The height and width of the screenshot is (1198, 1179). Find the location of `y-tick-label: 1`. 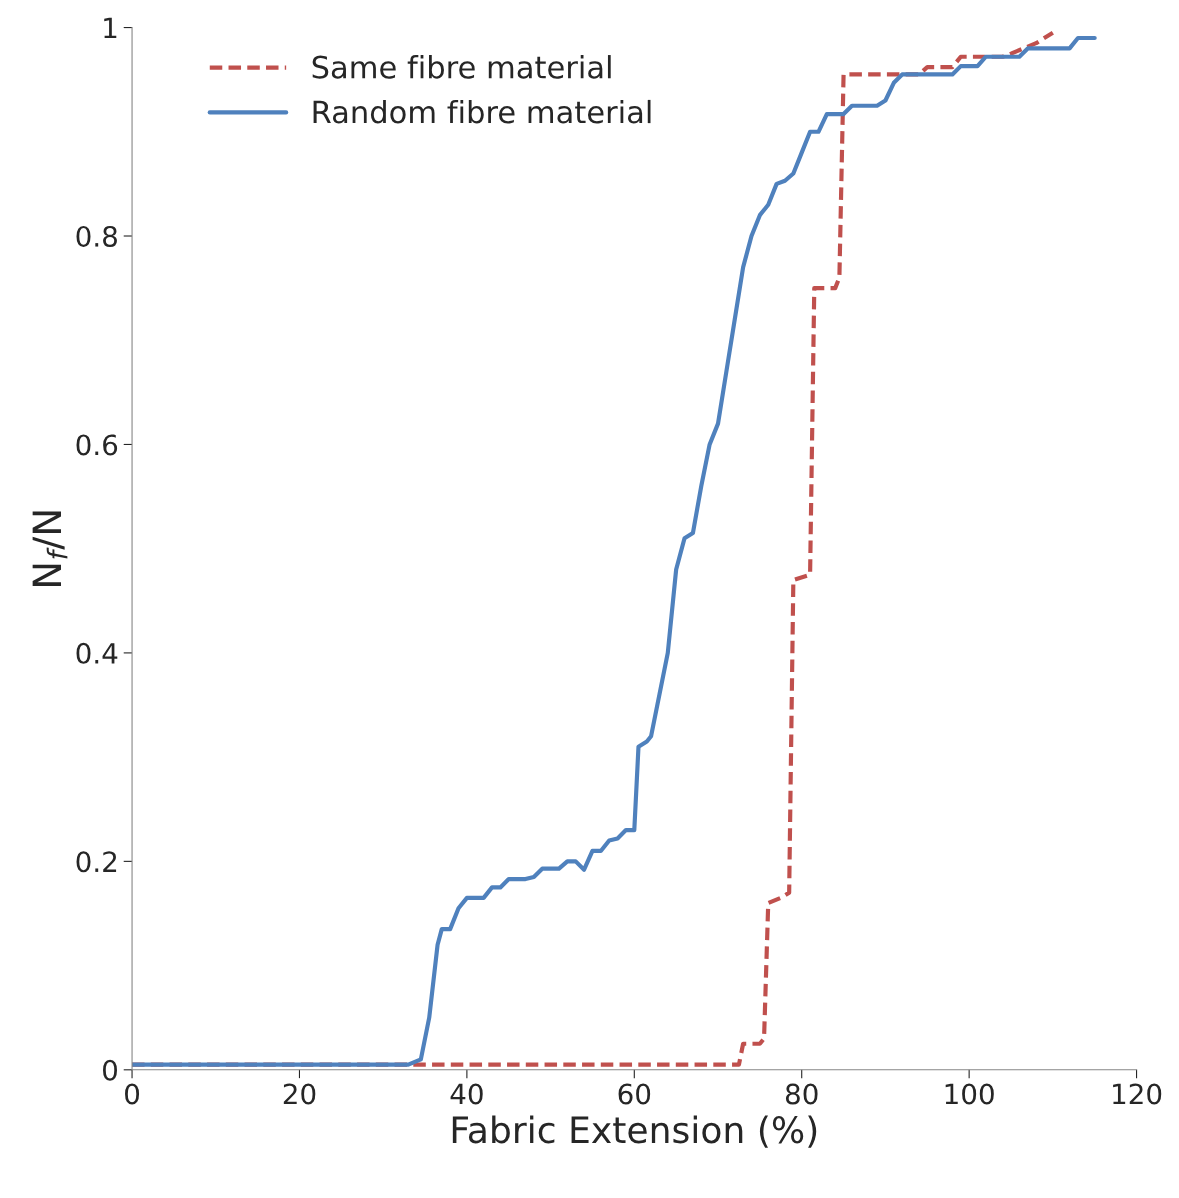

y-tick-label: 1 is located at coordinates (110, 28).